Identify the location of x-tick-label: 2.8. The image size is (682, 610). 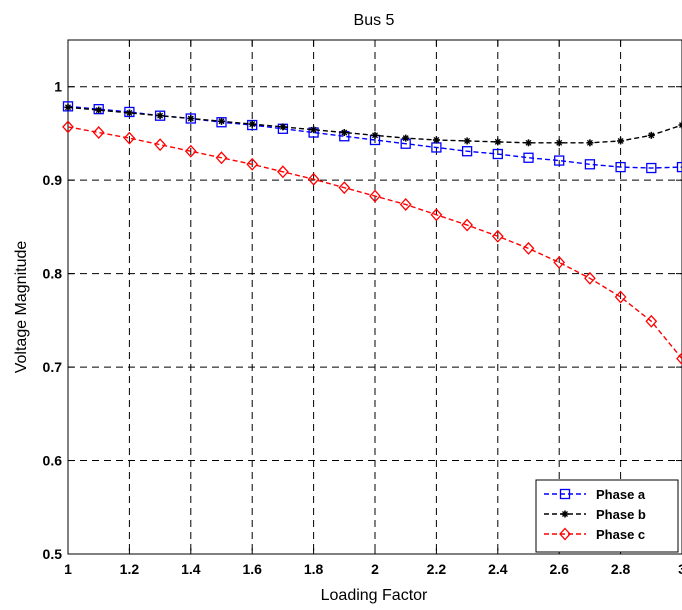
(621, 569).